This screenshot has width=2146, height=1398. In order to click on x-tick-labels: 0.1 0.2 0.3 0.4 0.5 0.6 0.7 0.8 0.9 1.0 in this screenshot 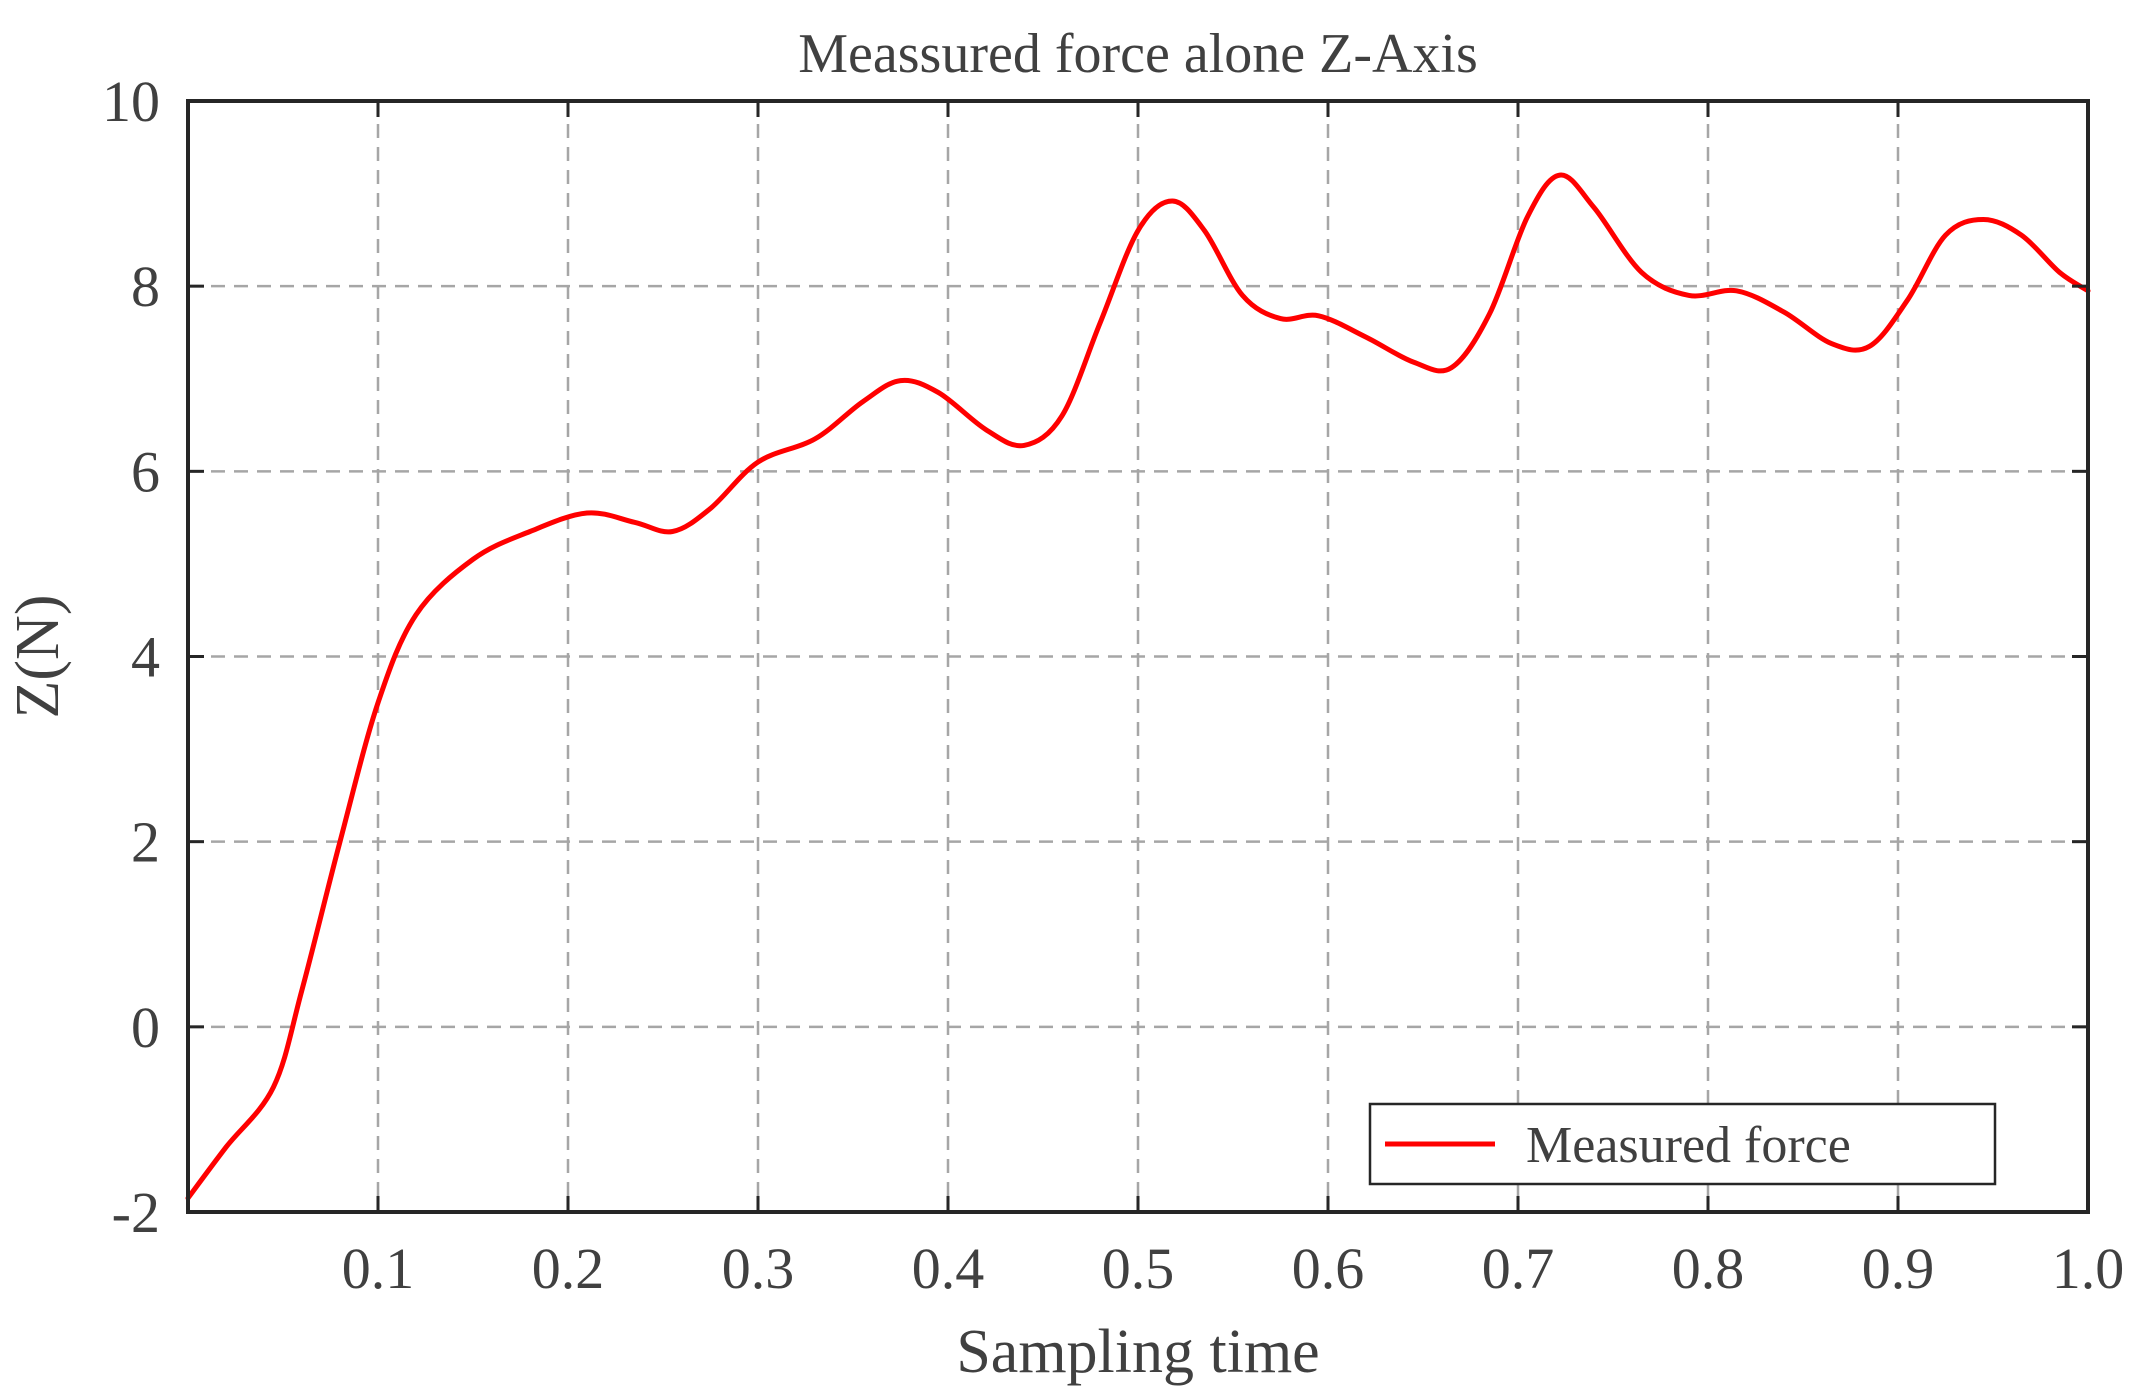, I will do `click(1233, 1268)`.